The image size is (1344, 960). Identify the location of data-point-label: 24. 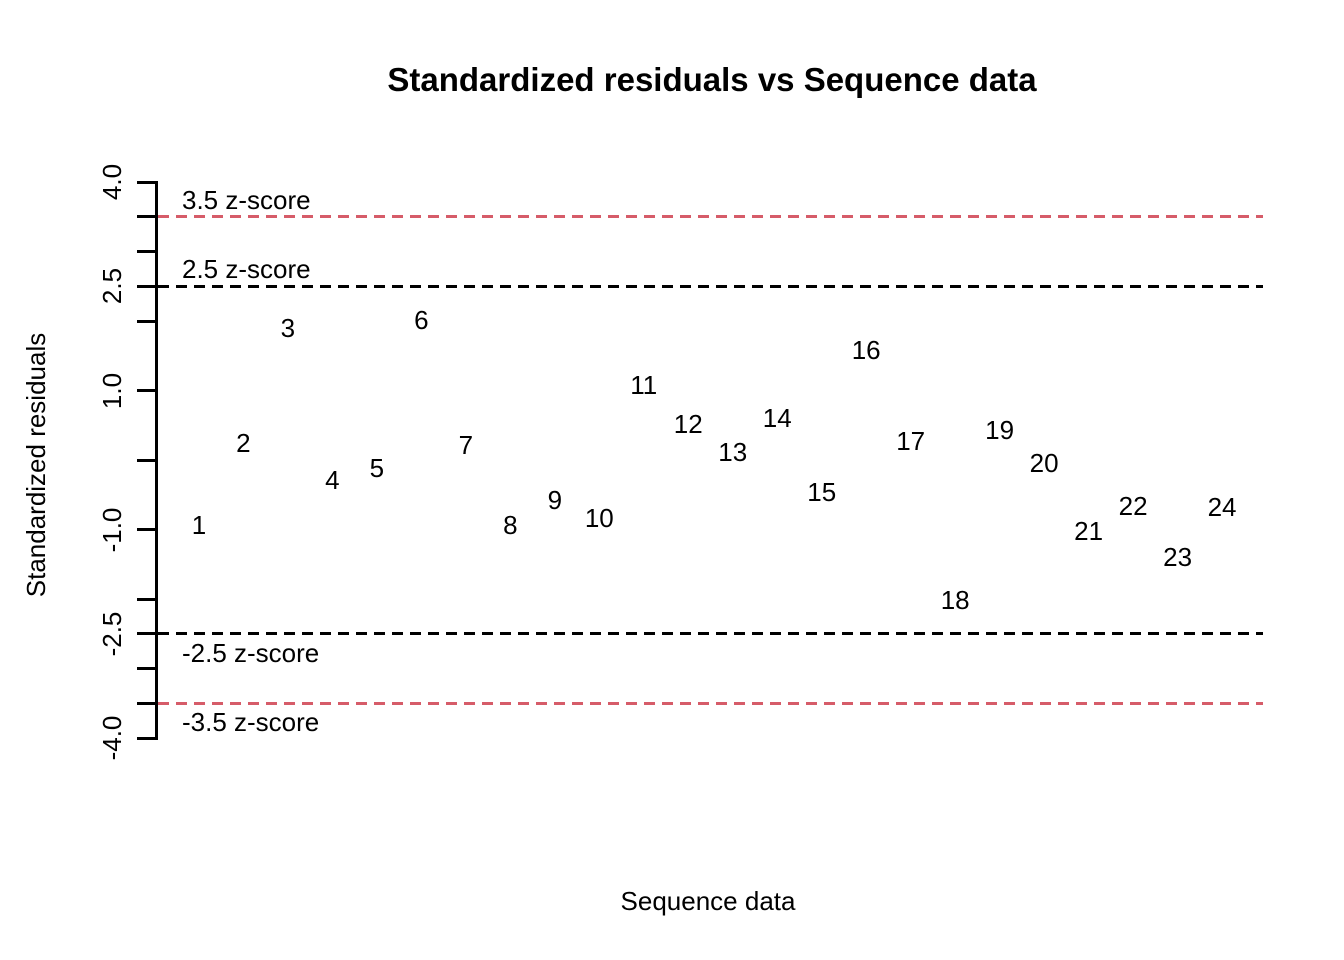
(1222, 507).